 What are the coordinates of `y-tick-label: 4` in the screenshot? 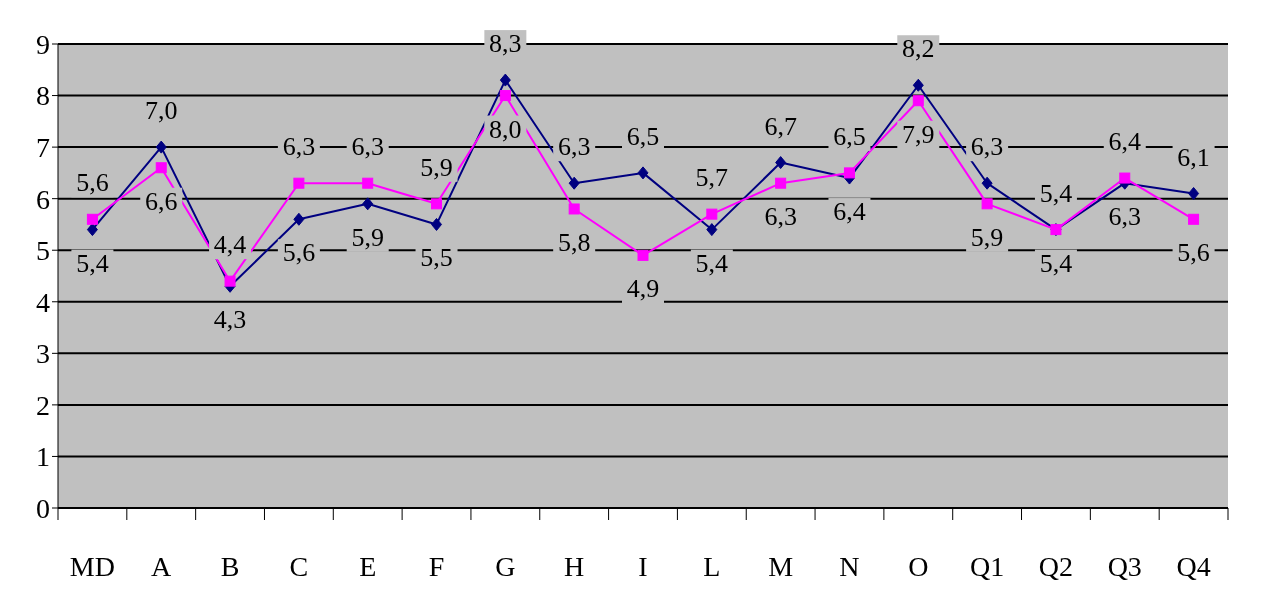 It's located at (43, 302).